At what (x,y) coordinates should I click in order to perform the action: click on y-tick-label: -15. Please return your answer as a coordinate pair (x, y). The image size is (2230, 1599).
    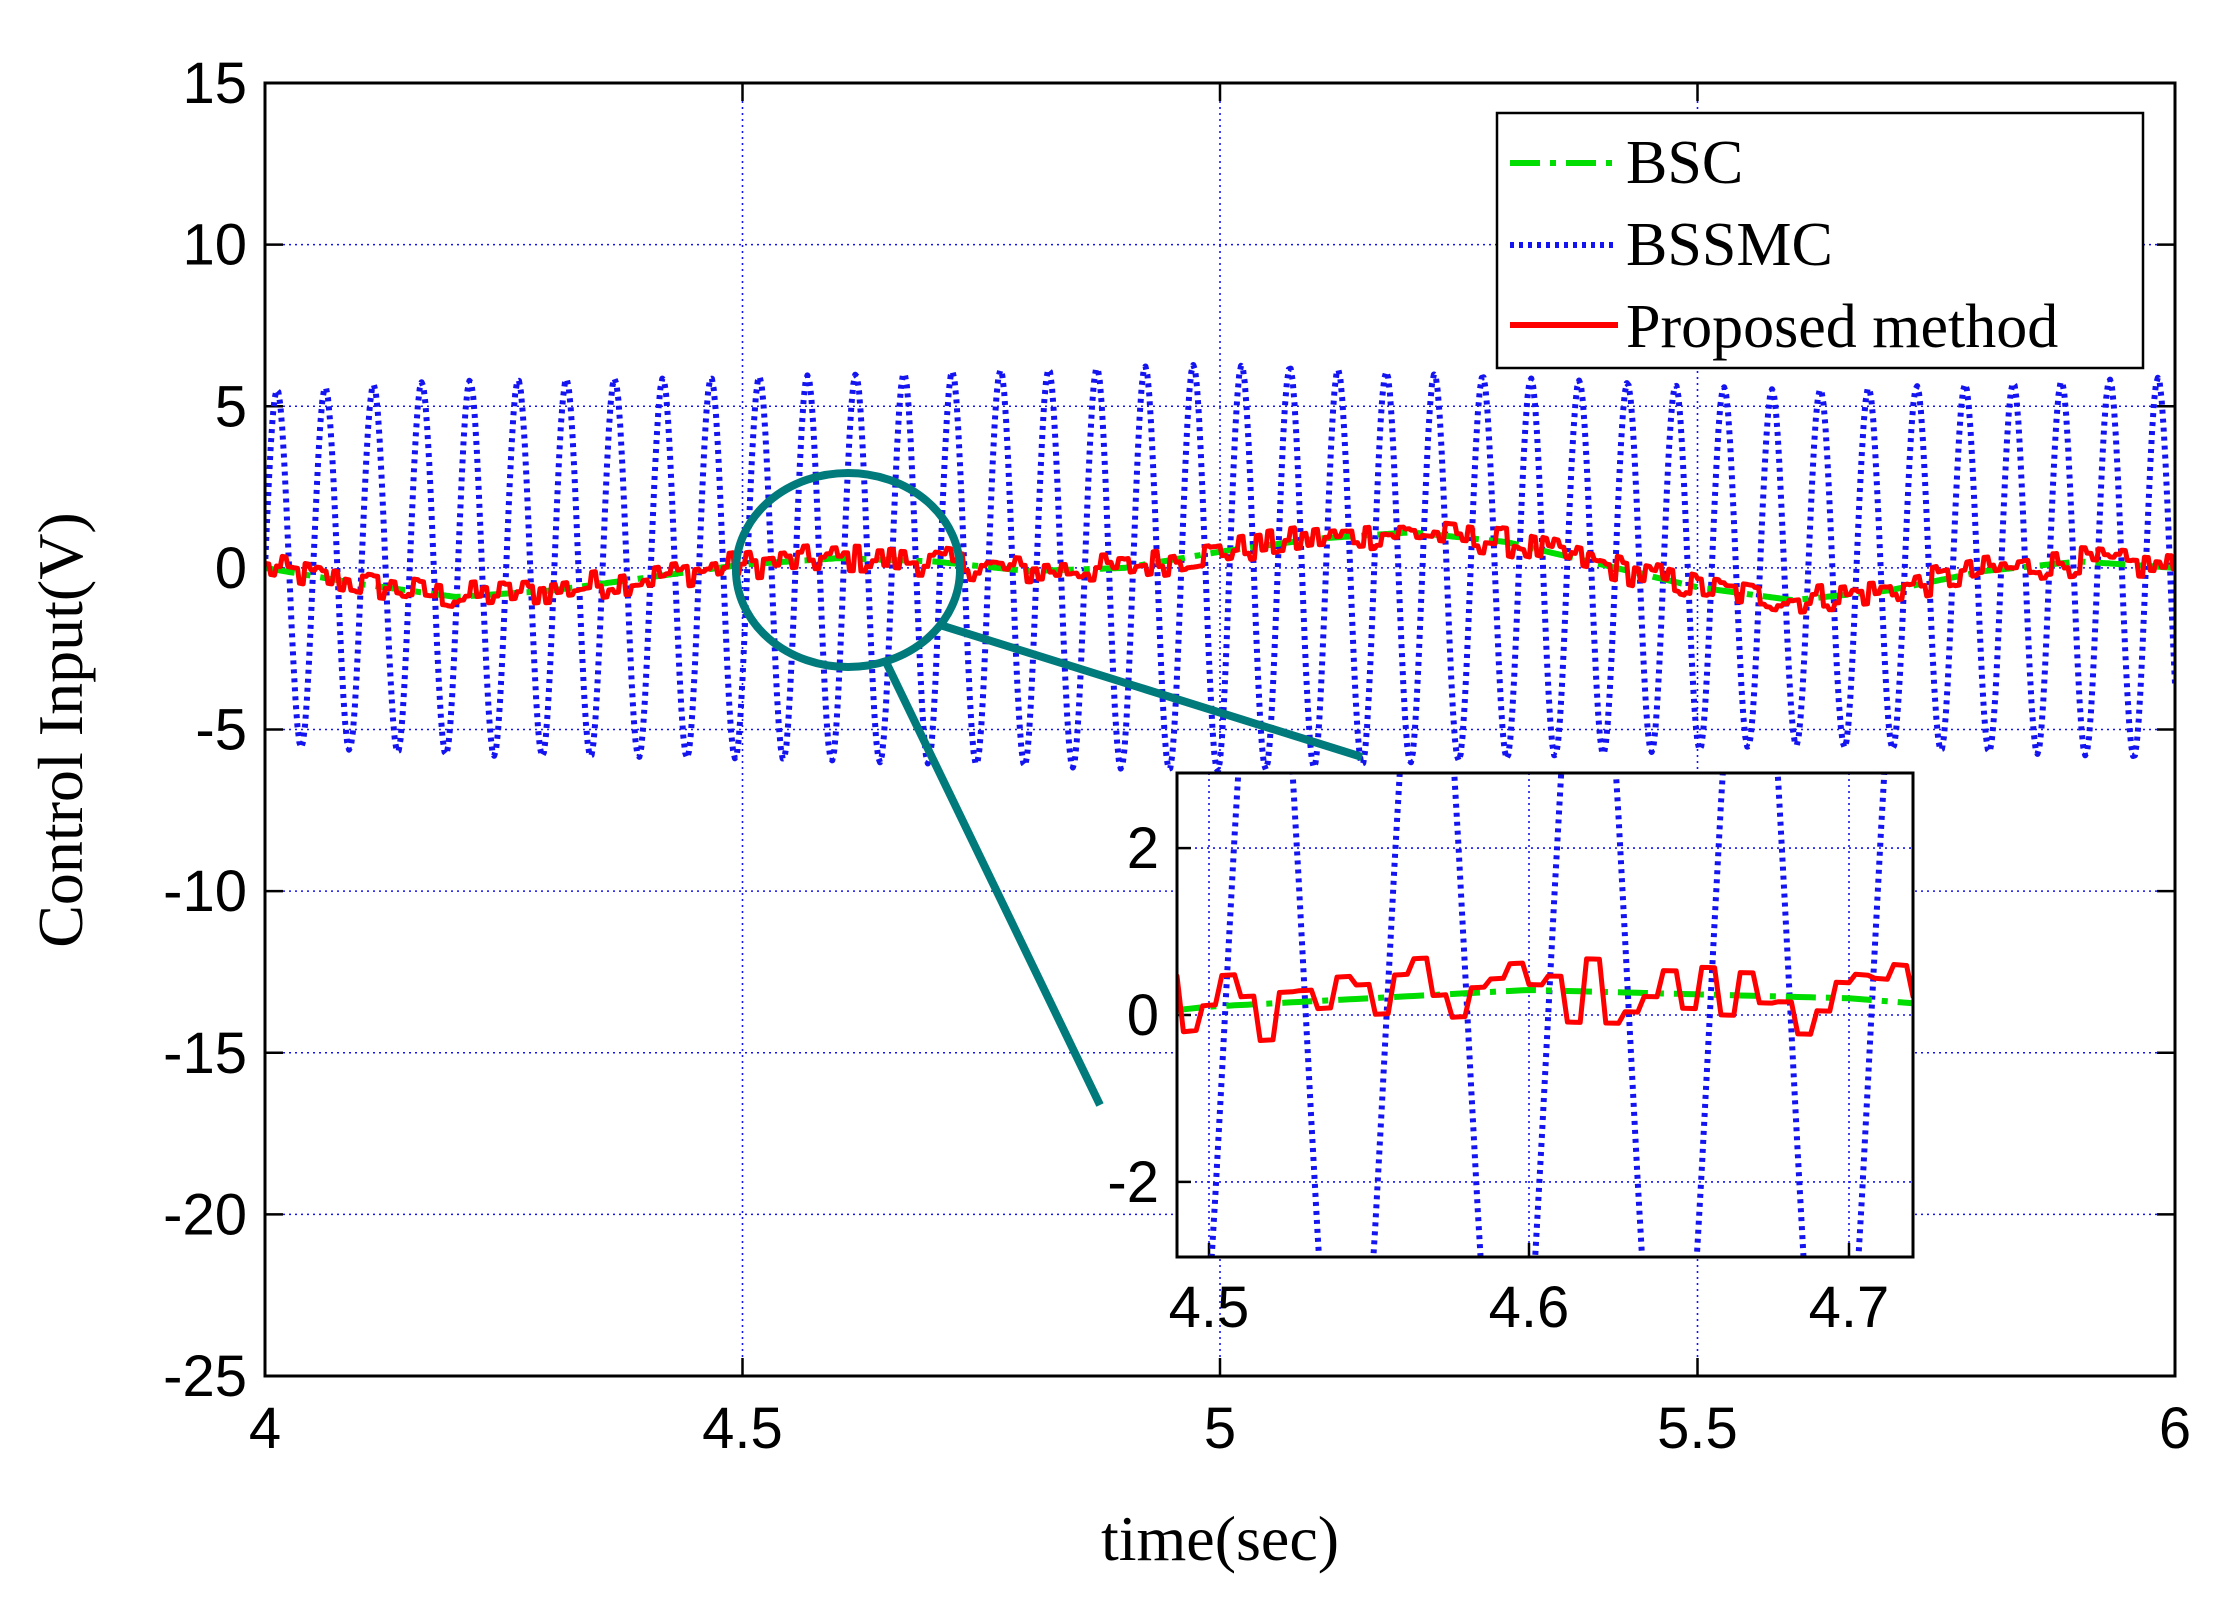
    Looking at the image, I should click on (205, 1053).